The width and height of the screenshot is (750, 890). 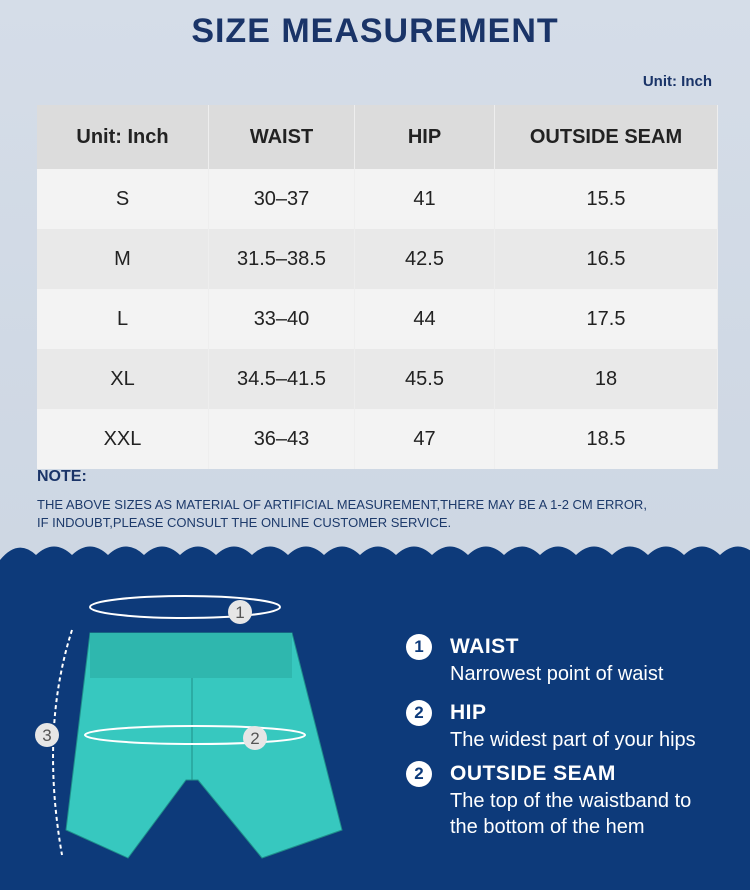 What do you see at coordinates (185, 607) in the screenshot?
I see `waist-line` at bounding box center [185, 607].